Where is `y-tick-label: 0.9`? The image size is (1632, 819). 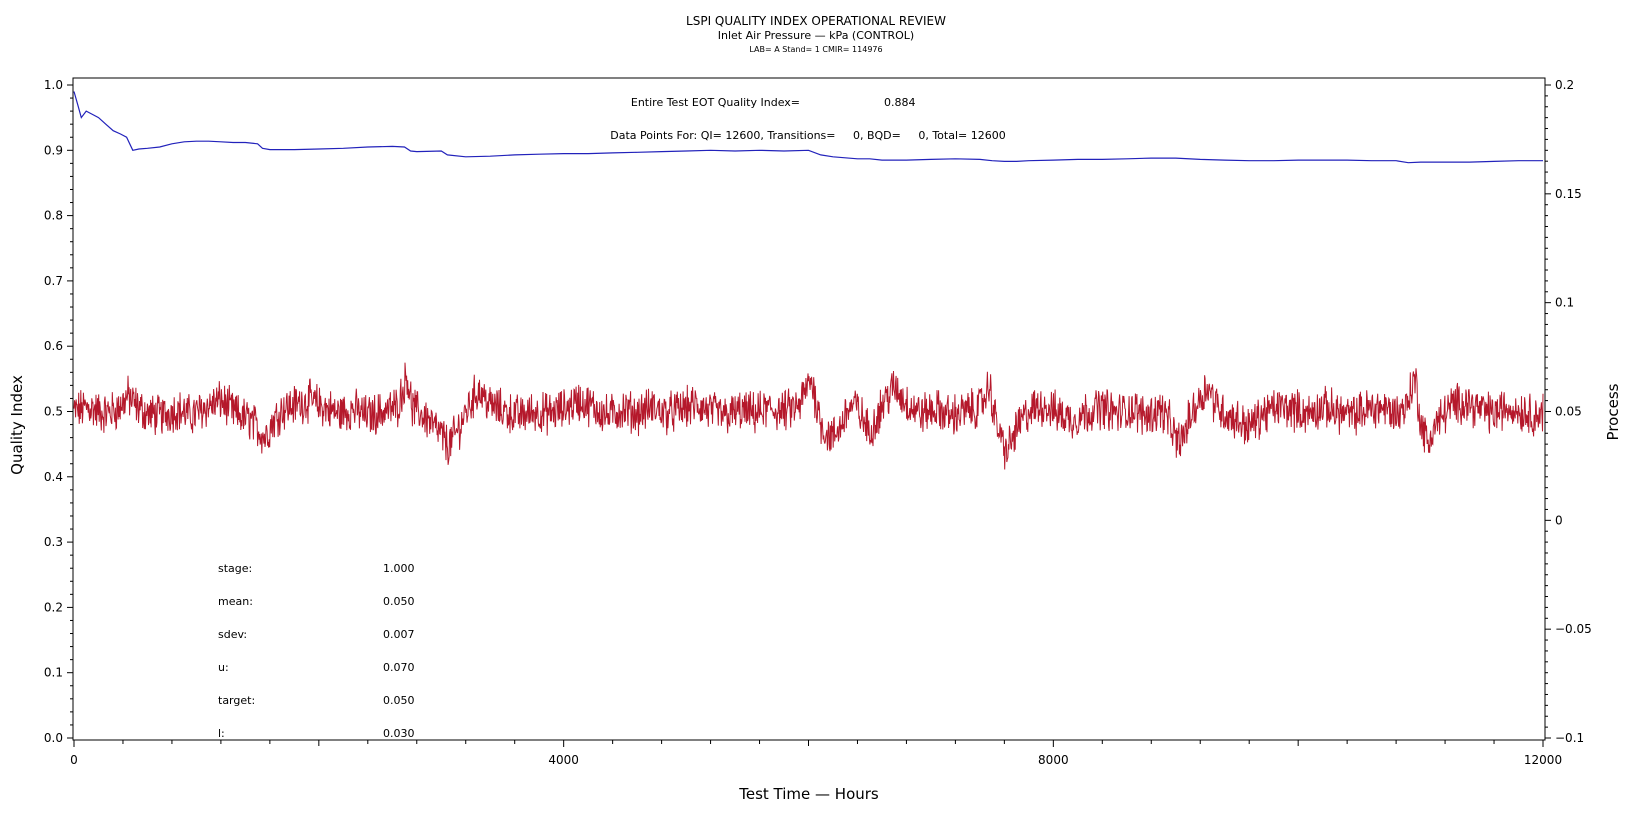 y-tick-label: 0.9 is located at coordinates (53, 150).